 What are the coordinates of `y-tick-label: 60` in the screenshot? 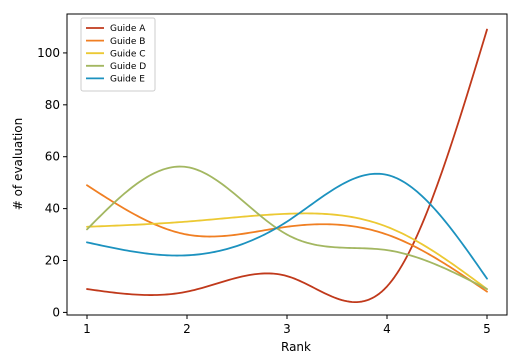 It's located at (52, 157).